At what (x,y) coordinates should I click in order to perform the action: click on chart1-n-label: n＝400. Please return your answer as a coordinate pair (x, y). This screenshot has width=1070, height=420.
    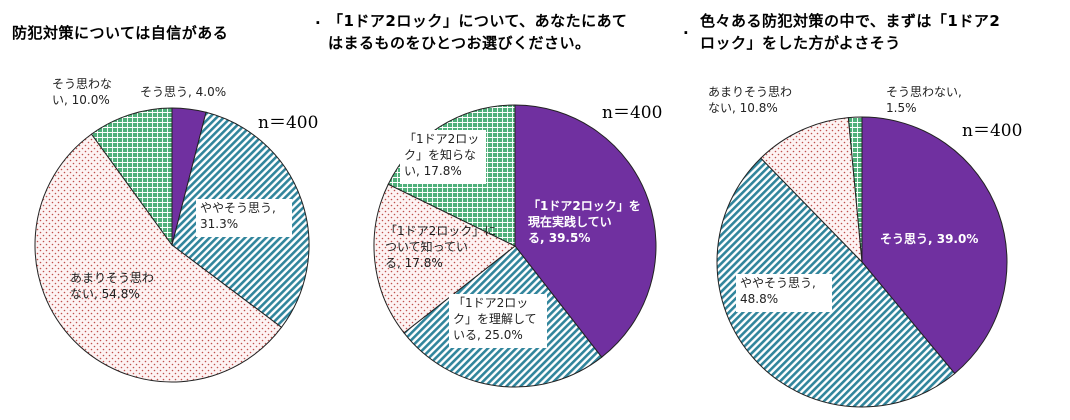
    Looking at the image, I should click on (288, 123).